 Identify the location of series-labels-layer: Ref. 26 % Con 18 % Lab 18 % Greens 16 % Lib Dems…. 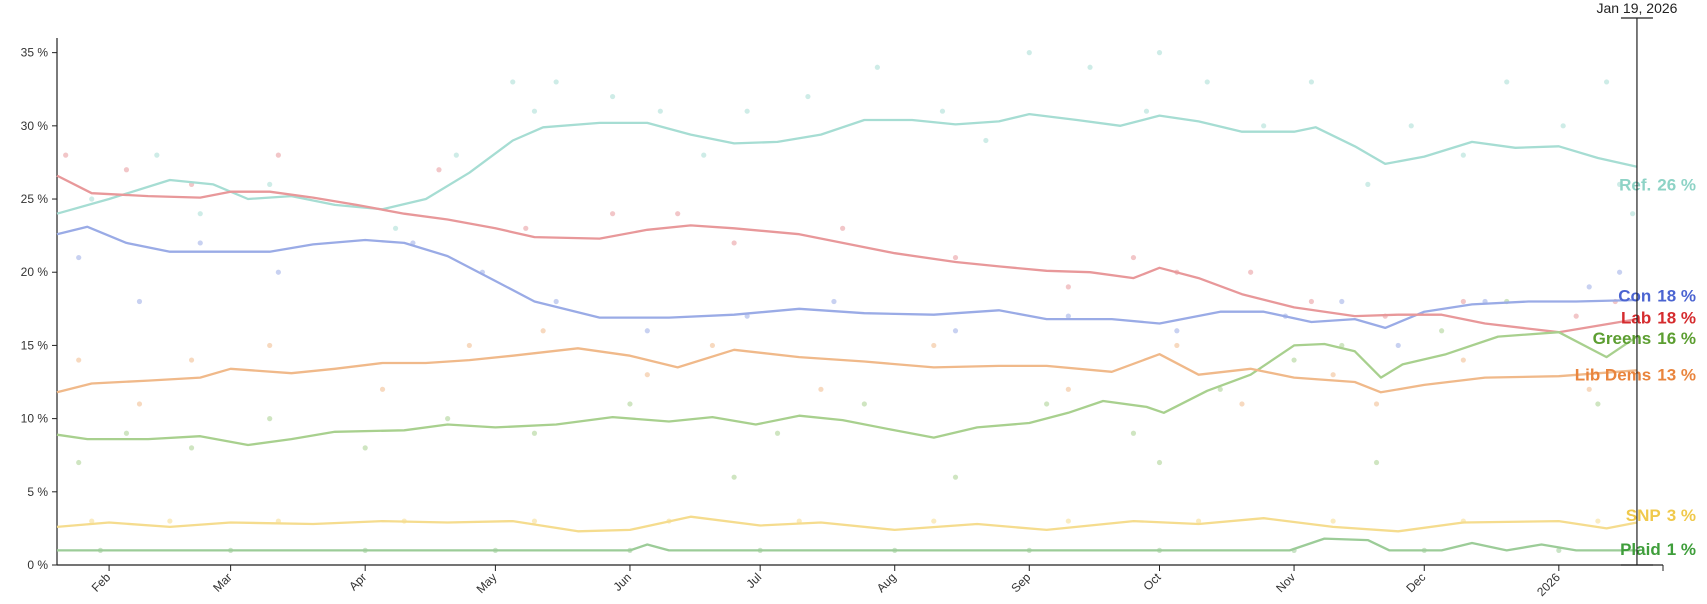
(1635, 367).